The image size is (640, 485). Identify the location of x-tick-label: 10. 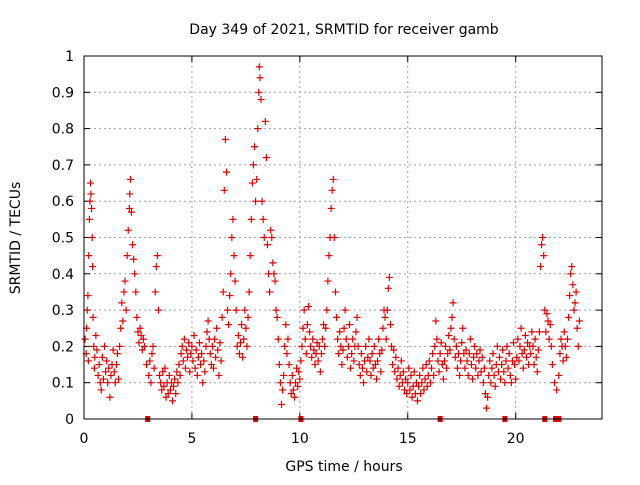
(300, 439).